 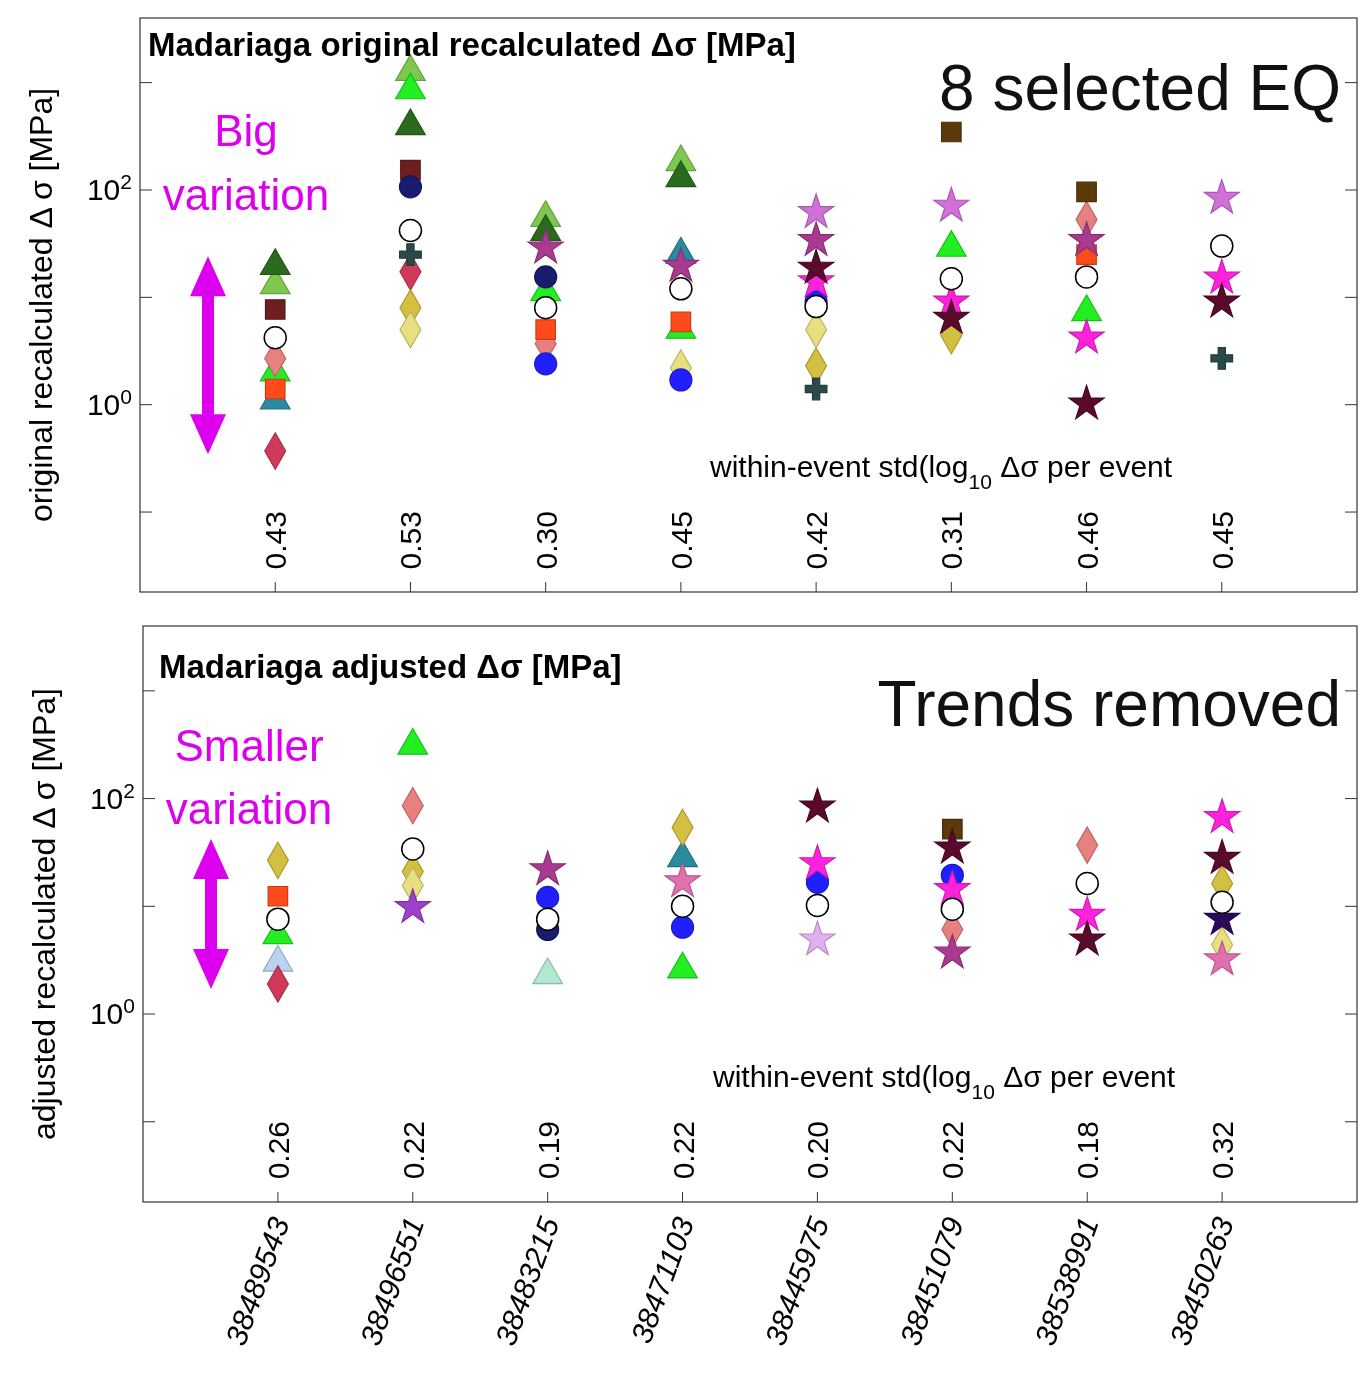 What do you see at coordinates (249, 777) in the screenshot?
I see `annotation: Smaller variation` at bounding box center [249, 777].